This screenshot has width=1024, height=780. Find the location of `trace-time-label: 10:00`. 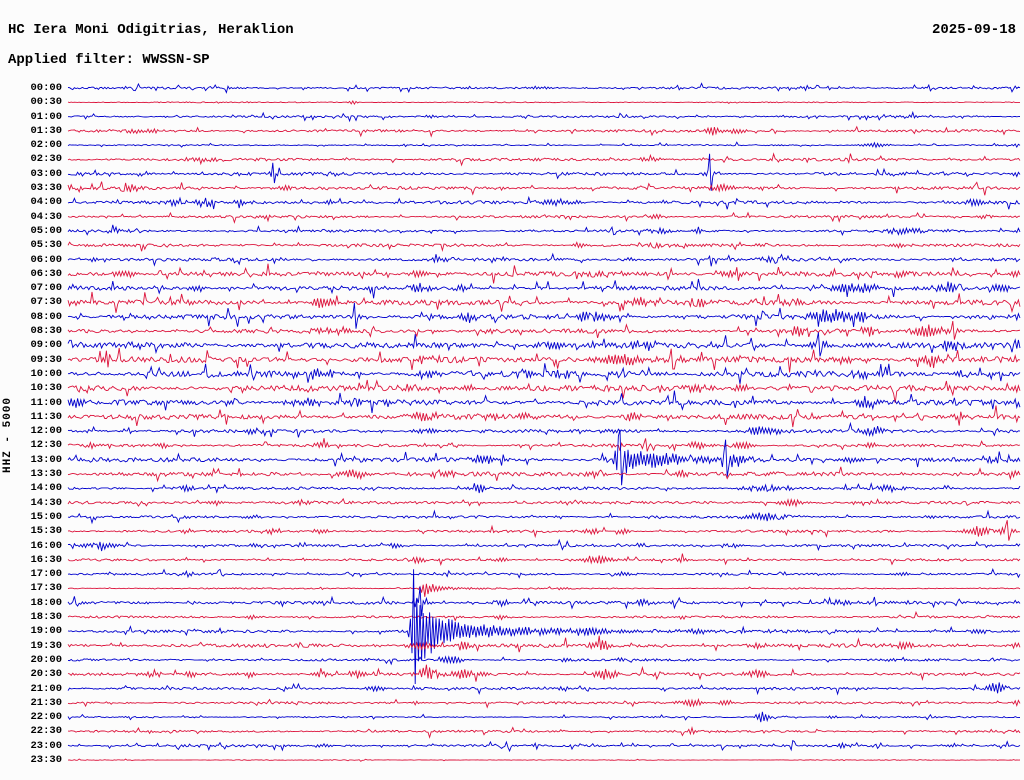

trace-time-label: 10:00 is located at coordinates (46, 373).